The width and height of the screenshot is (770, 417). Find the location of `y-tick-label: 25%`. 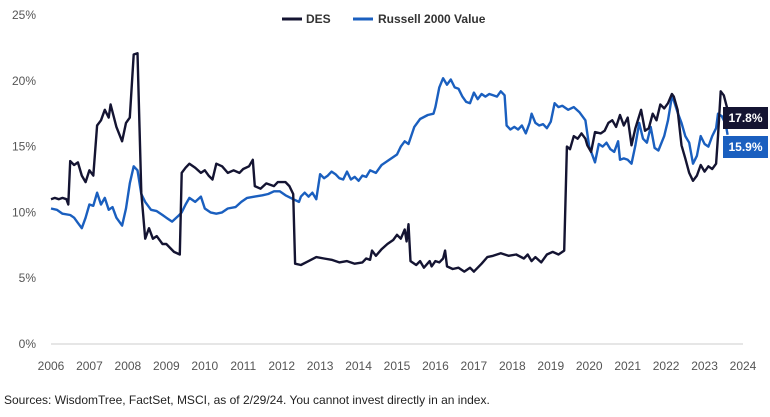

y-tick-label: 25% is located at coordinates (24, 15).